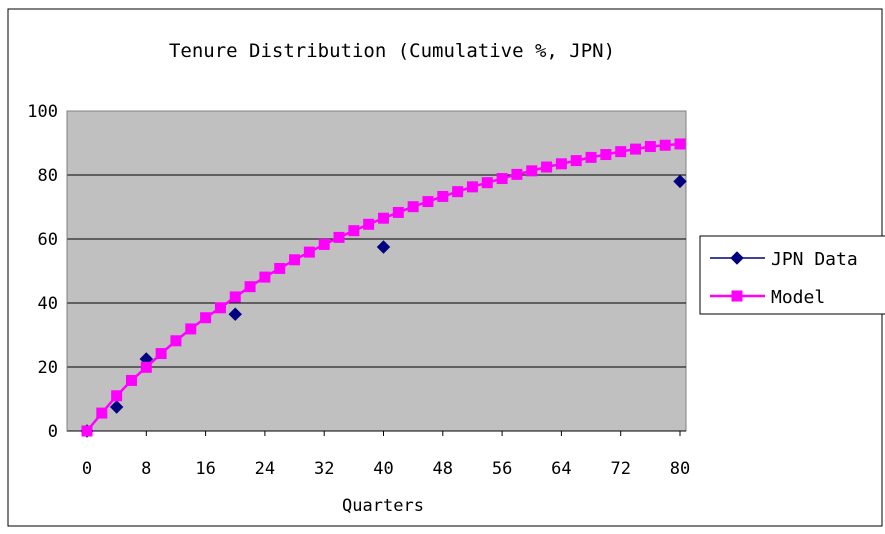 This screenshot has width=885, height=534. I want to click on x-tick-label: 0, so click(87, 469).